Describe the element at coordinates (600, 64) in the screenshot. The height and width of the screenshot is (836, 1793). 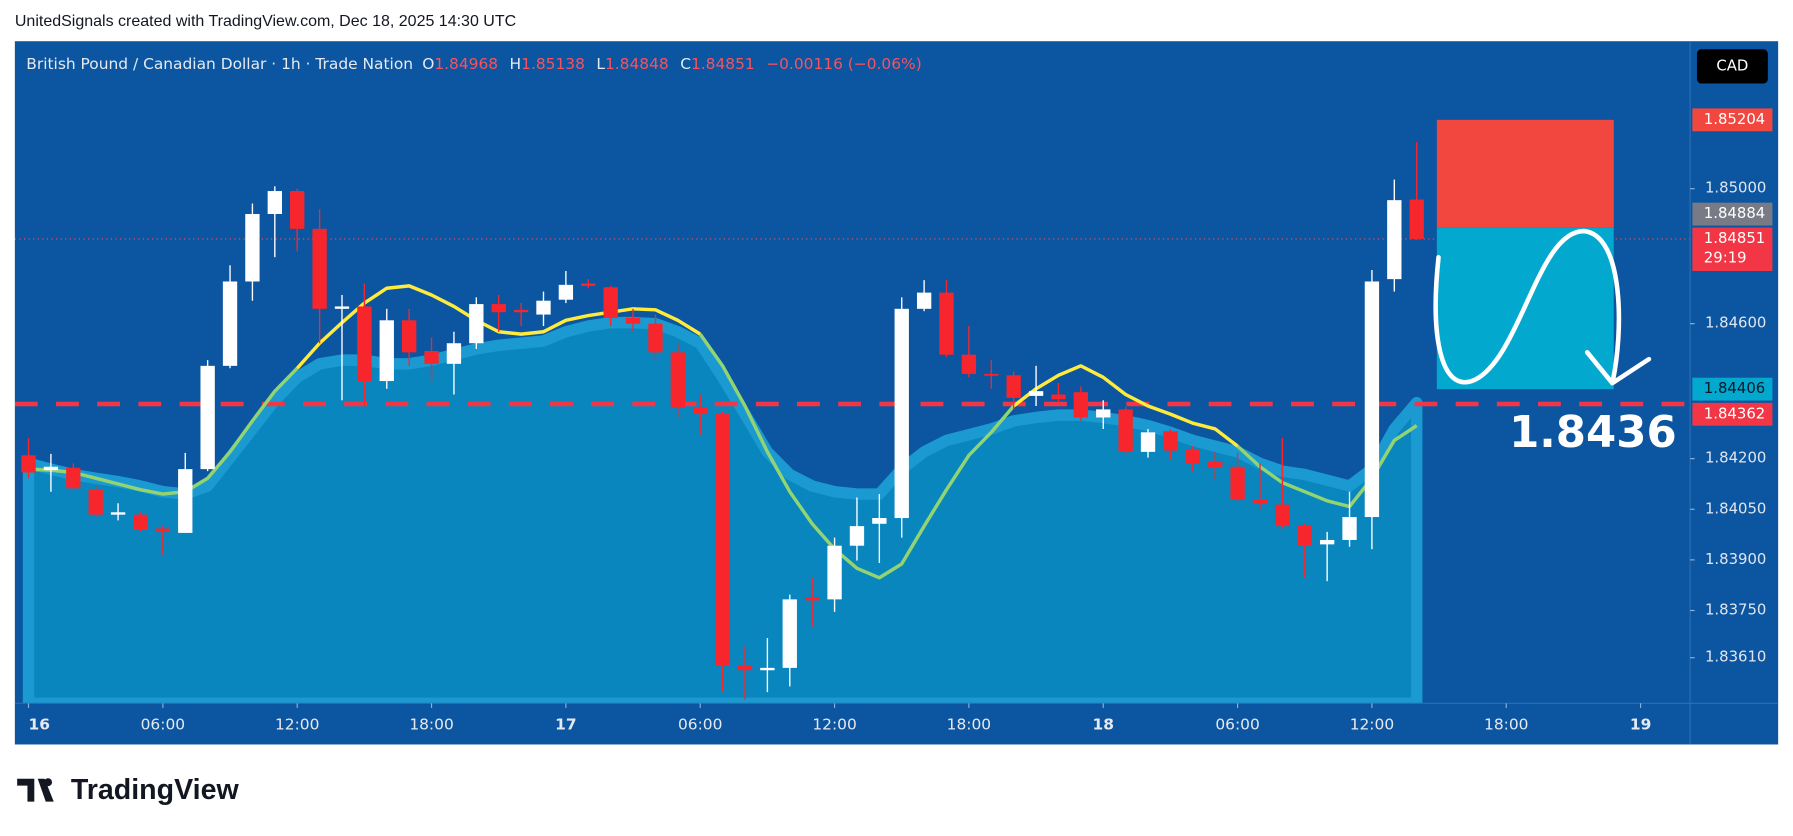
I see `ohlc-label: L` at that location.